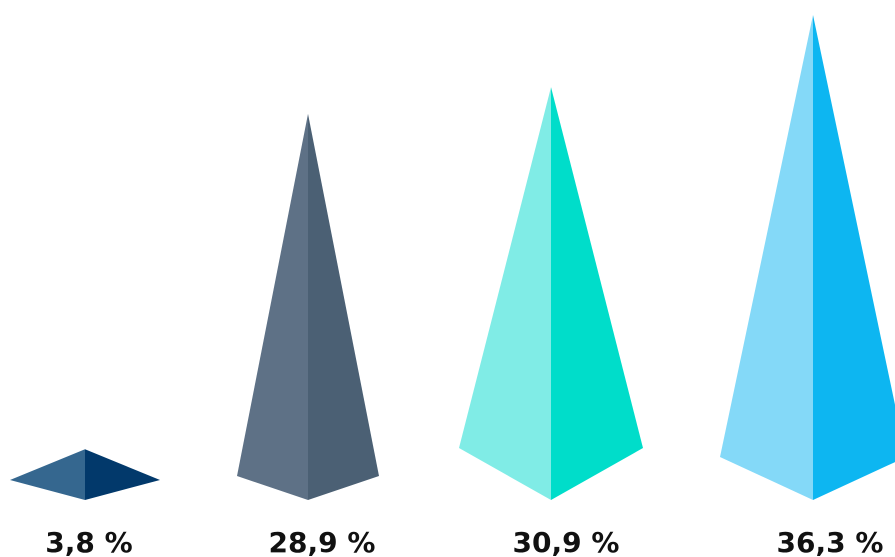  Describe the element at coordinates (88, 541) in the screenshot. I see `value-label-1: 3,8 %` at that location.